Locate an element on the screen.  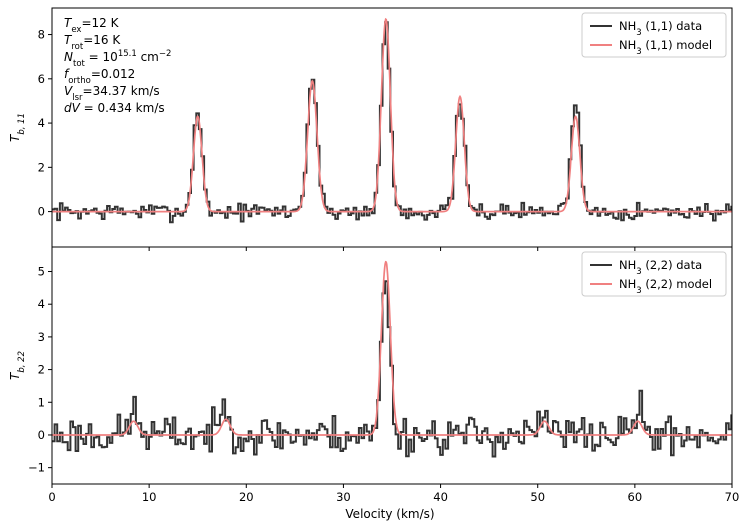
y-tick-label-bottom: 1 is located at coordinates (41, 402).